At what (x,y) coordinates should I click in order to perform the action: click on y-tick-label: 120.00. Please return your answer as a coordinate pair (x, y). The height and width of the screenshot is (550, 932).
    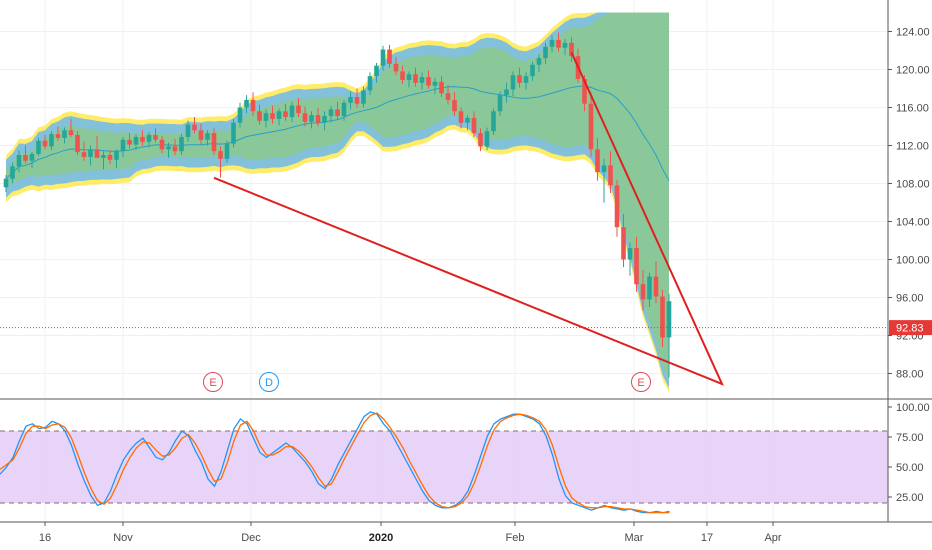
    Looking at the image, I should click on (913, 71).